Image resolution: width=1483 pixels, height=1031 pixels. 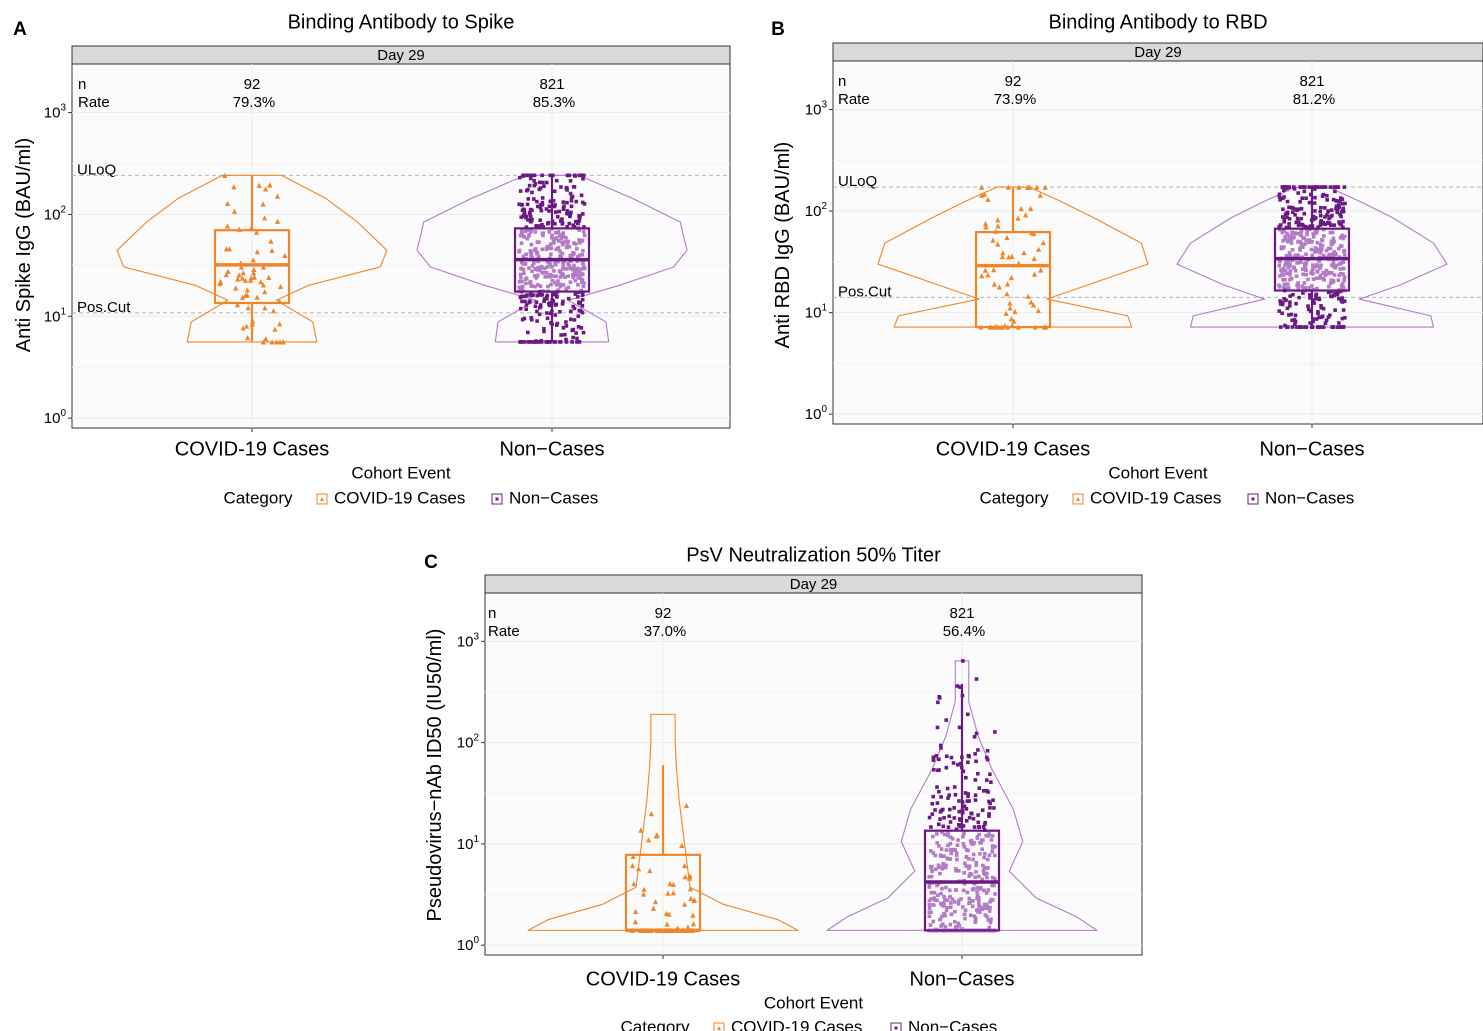 I want to click on y-tick-base: 10, so click(x=813, y=414).